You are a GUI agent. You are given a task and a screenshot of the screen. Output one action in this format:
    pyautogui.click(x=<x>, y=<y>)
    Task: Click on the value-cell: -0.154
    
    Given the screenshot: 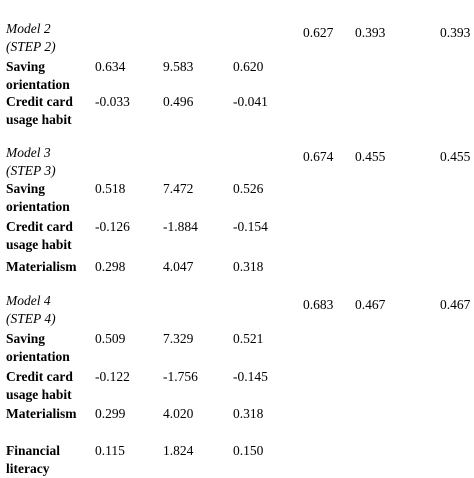 What is the action you would take?
    pyautogui.click(x=250, y=226)
    